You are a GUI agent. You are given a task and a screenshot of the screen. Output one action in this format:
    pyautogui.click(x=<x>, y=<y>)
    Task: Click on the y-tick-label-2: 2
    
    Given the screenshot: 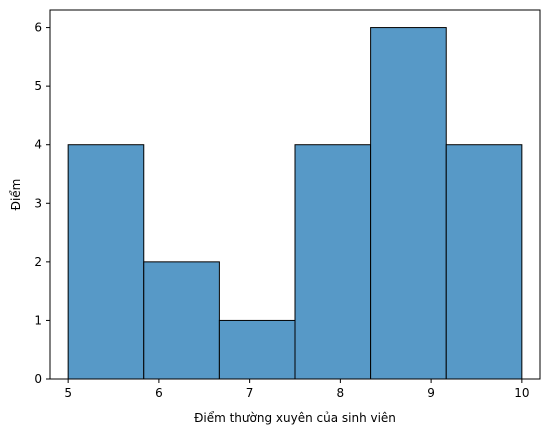 What is the action you would take?
    pyautogui.click(x=38, y=262)
    